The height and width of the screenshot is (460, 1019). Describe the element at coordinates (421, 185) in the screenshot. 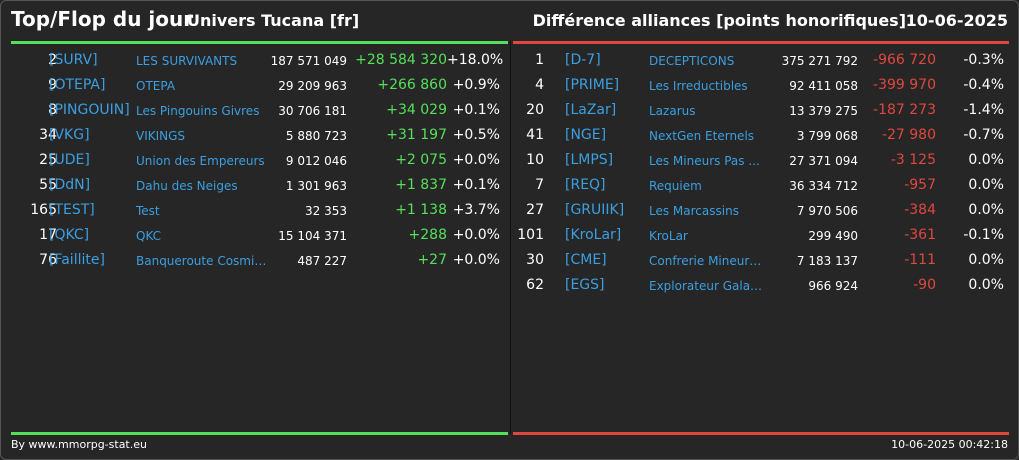

I see `points-difference: +1 837` at that location.